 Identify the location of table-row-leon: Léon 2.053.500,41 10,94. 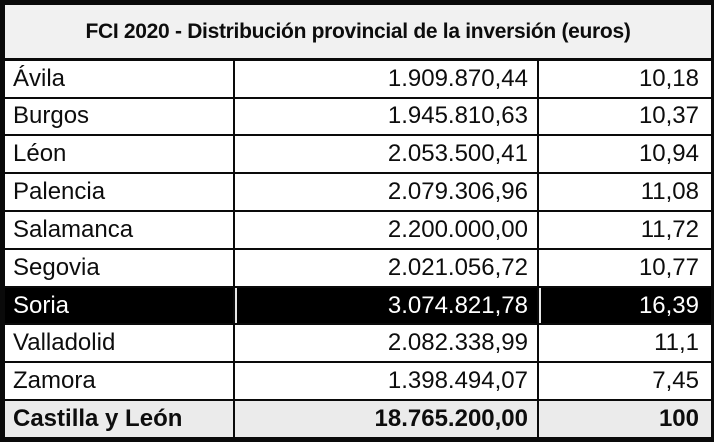
(358, 154).